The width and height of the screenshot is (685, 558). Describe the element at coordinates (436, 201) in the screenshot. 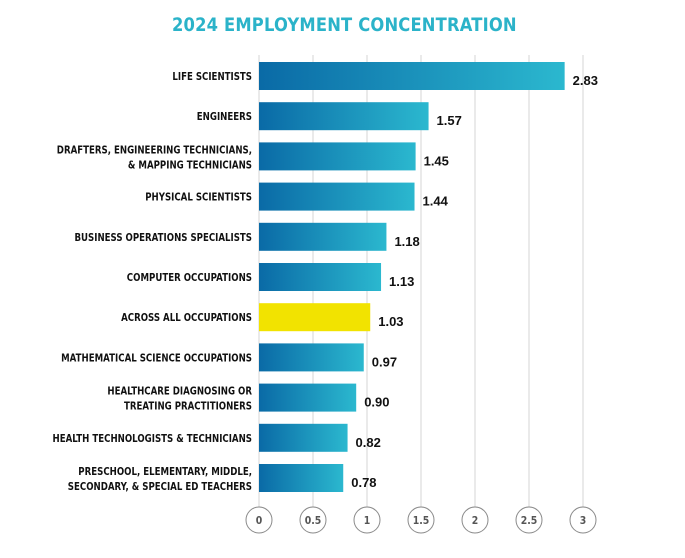

I see `value-label: 1.44` at that location.